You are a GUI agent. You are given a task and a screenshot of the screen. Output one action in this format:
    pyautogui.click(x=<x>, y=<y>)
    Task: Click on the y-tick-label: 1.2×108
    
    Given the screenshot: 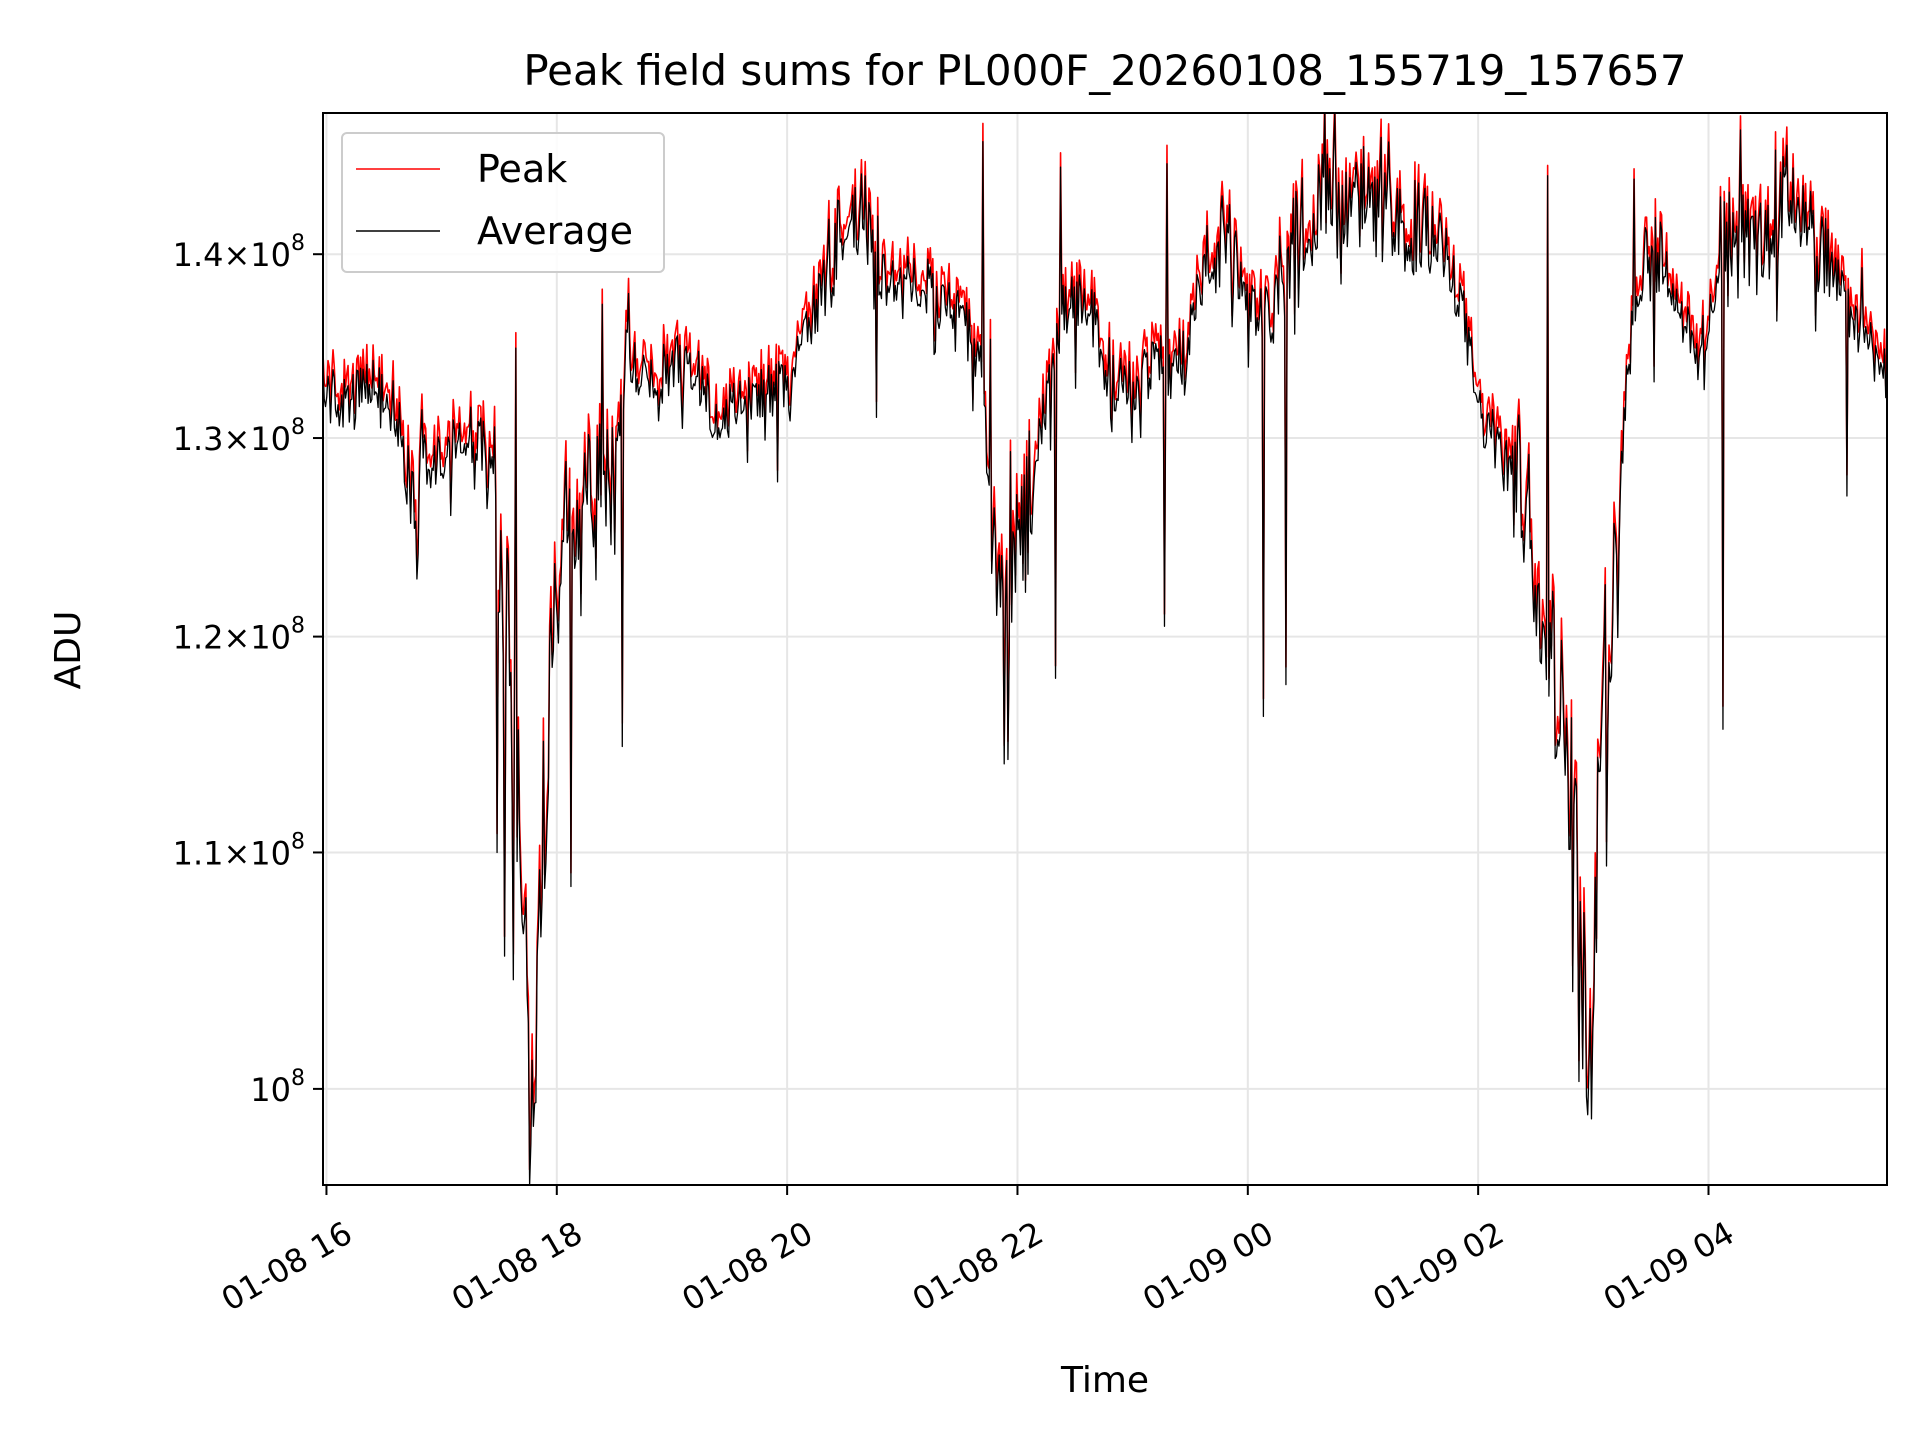 What is the action you would take?
    pyautogui.click(x=239, y=635)
    